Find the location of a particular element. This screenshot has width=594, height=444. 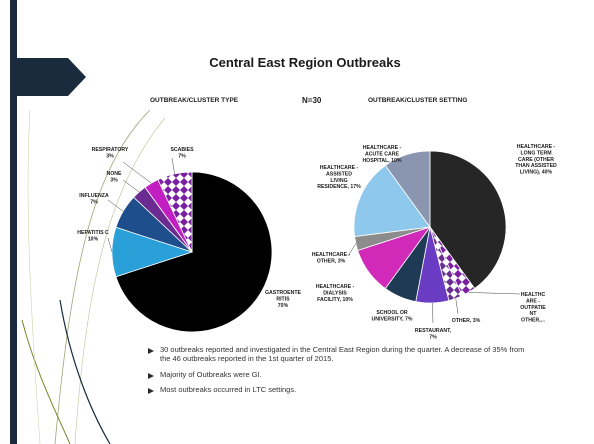

n-count-label: N=30 is located at coordinates (312, 100).